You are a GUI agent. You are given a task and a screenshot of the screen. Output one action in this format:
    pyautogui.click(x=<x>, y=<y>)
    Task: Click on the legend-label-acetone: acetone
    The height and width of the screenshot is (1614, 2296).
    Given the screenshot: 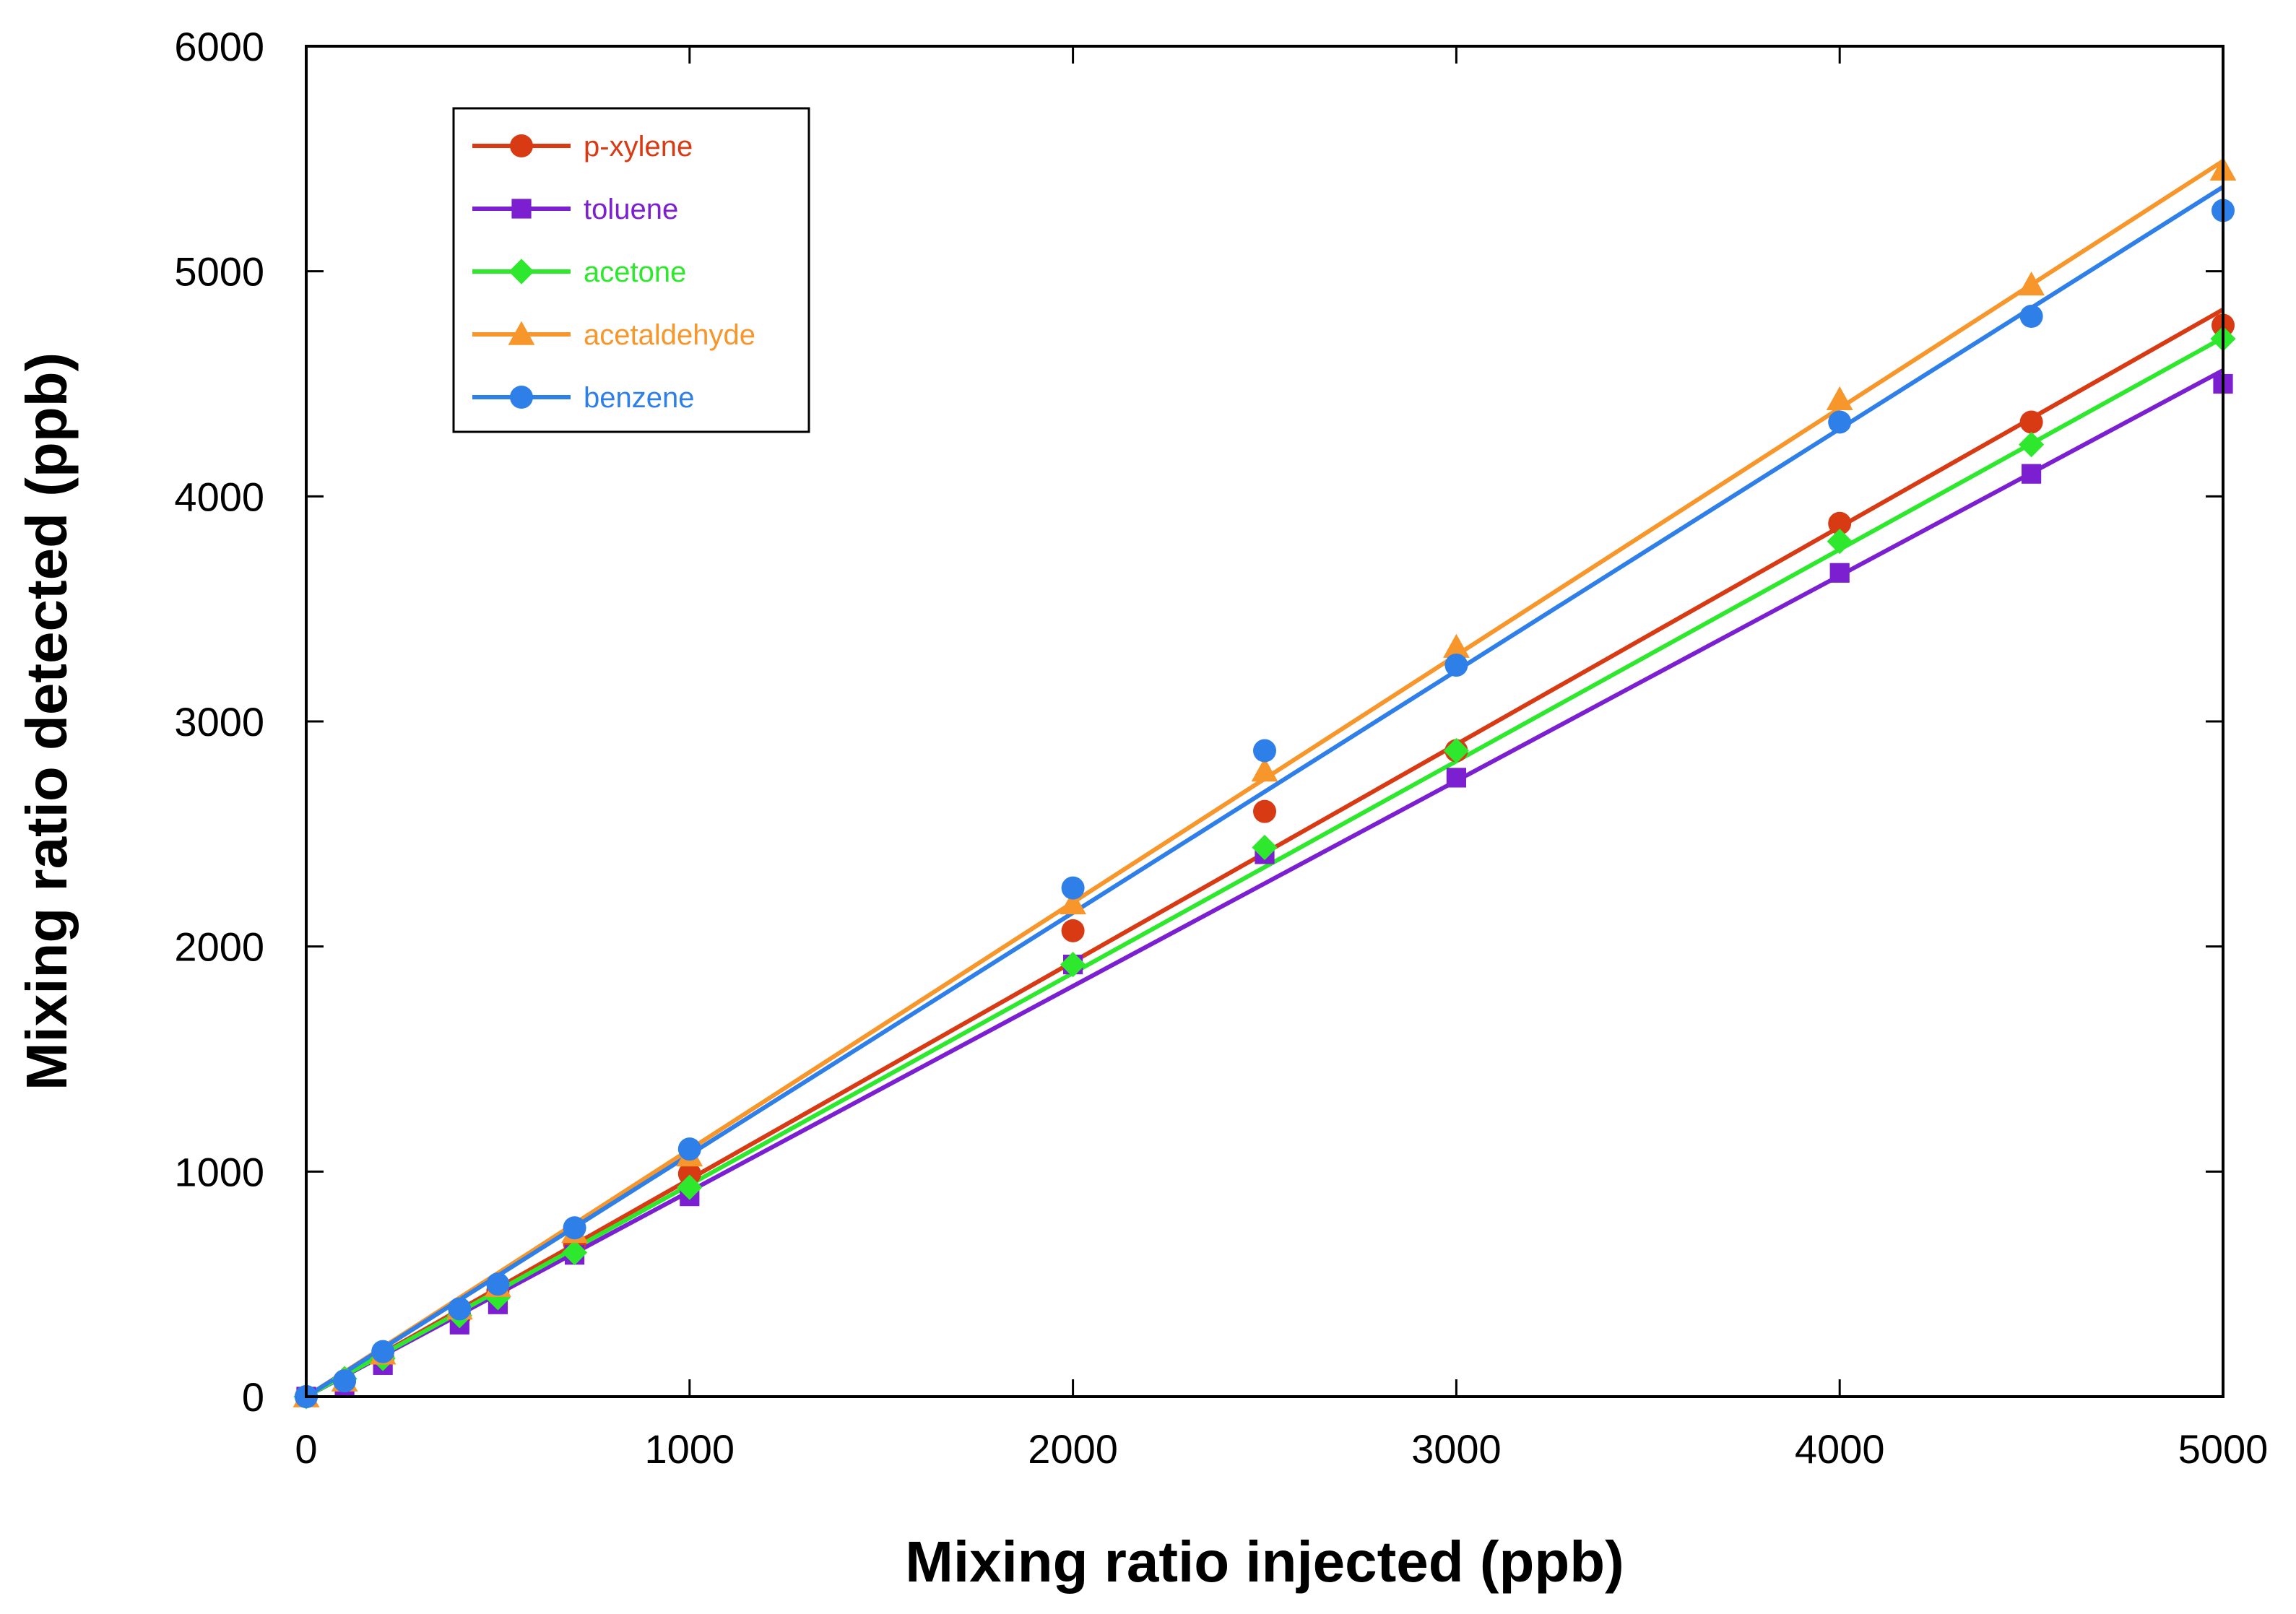 What is the action you would take?
    pyautogui.click(x=635, y=272)
    